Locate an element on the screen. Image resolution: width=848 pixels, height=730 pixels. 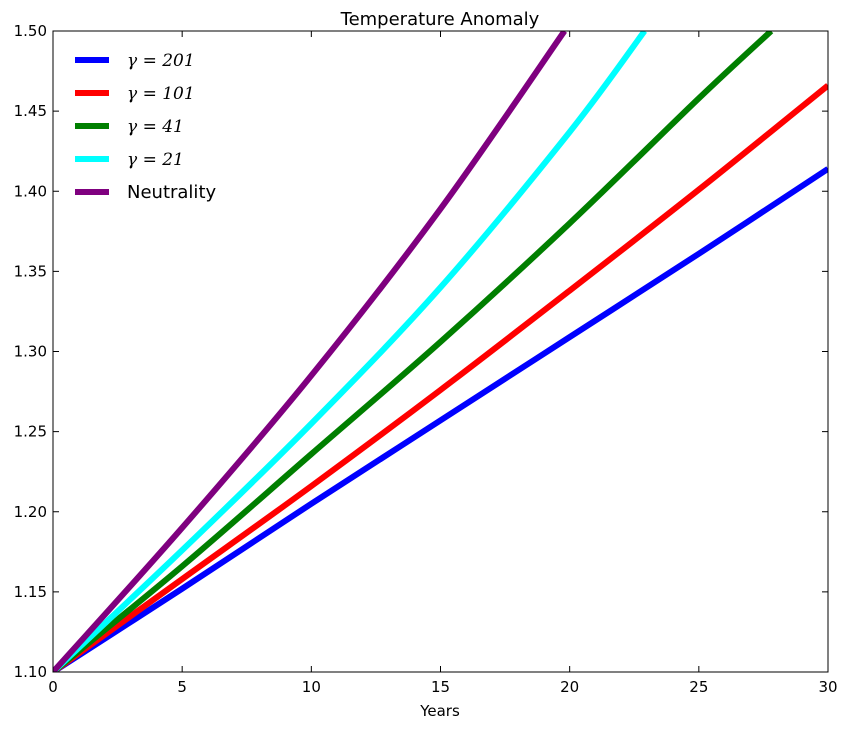
y-tick-label: 1.35 is located at coordinates (30, 271).